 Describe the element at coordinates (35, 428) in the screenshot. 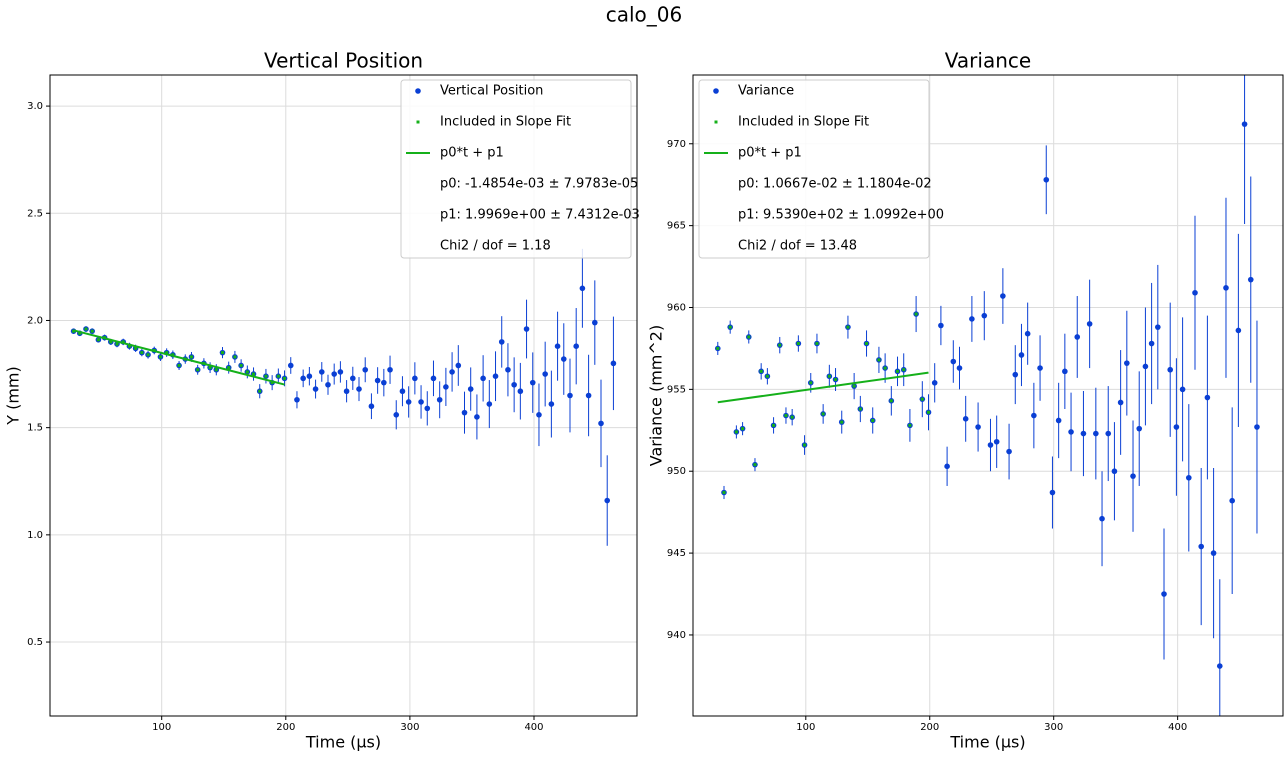

I see `y-tick-label: 1.5` at that location.